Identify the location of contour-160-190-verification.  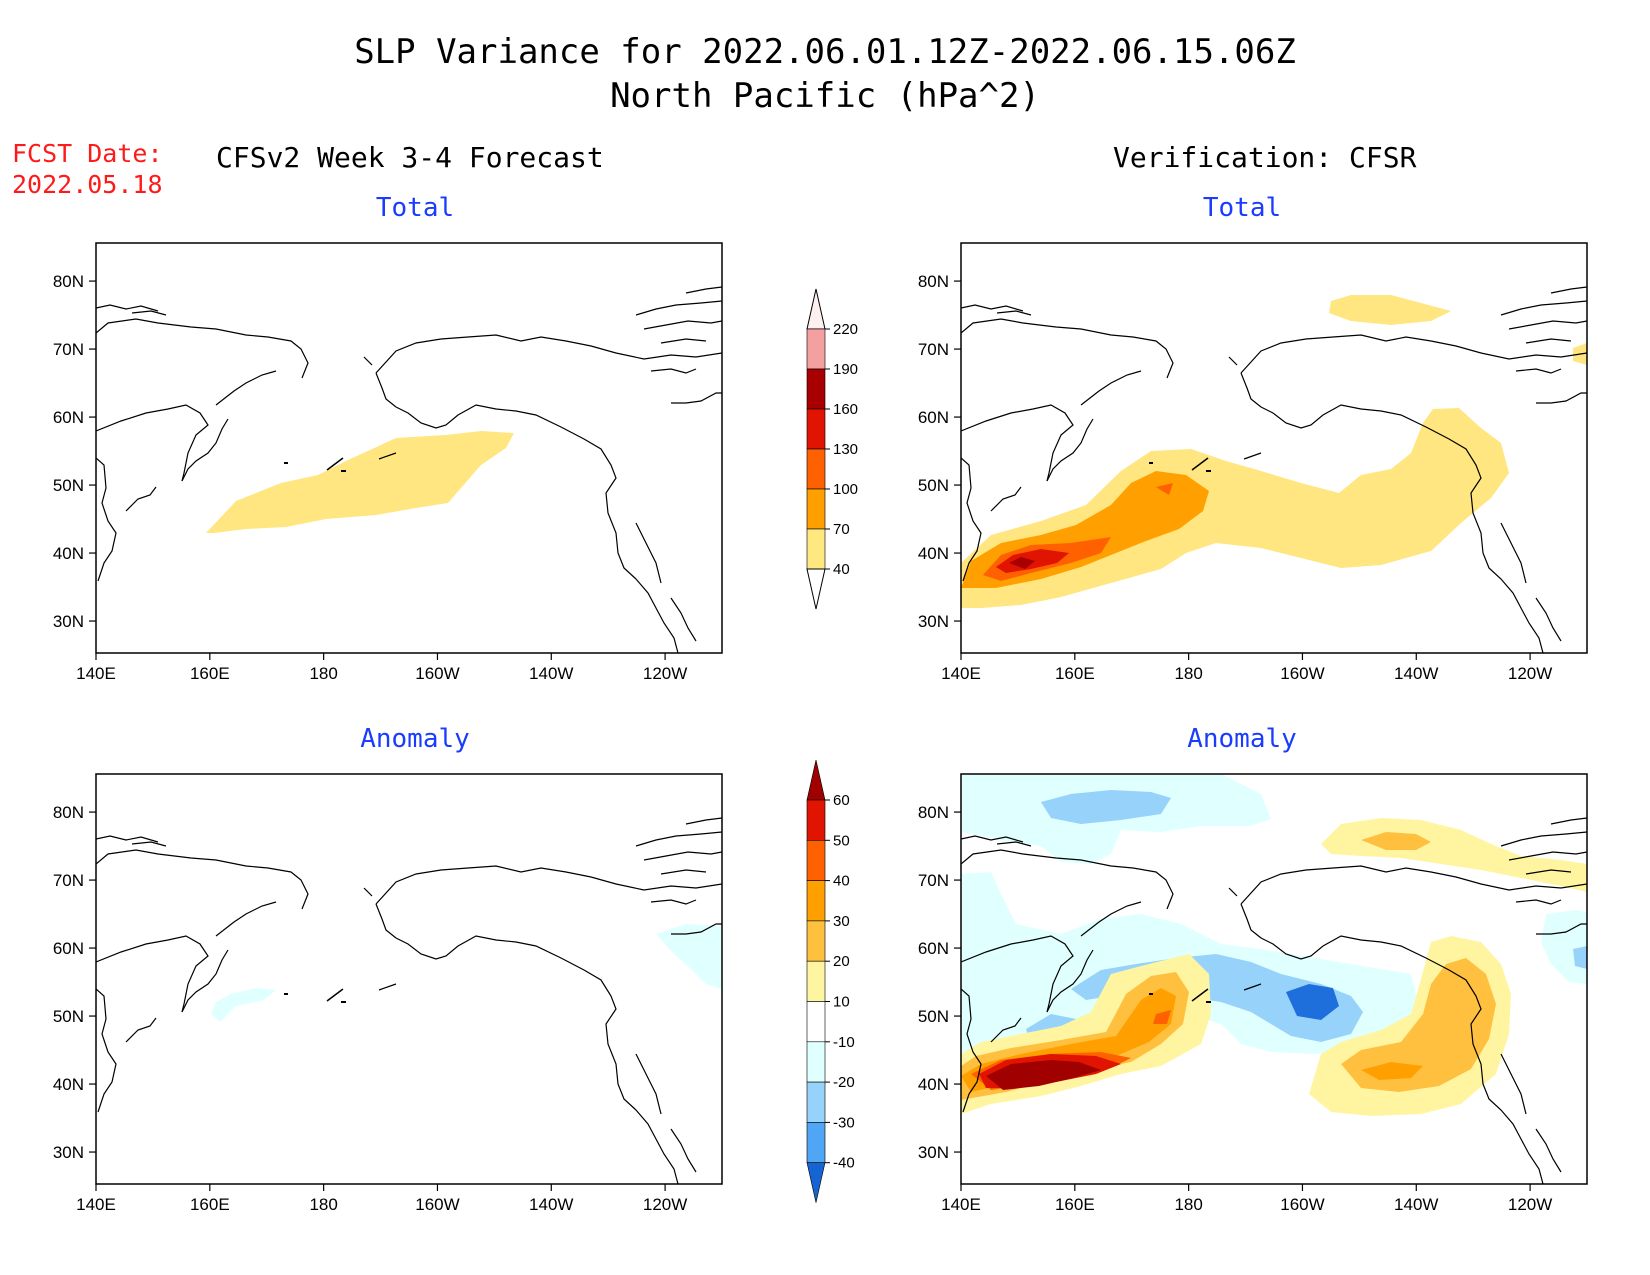
(1022, 563).